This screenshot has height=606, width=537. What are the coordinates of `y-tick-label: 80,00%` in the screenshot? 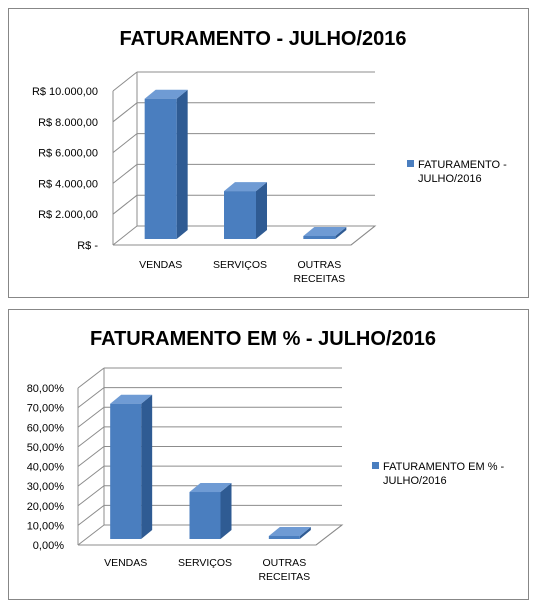 It's located at (46, 389).